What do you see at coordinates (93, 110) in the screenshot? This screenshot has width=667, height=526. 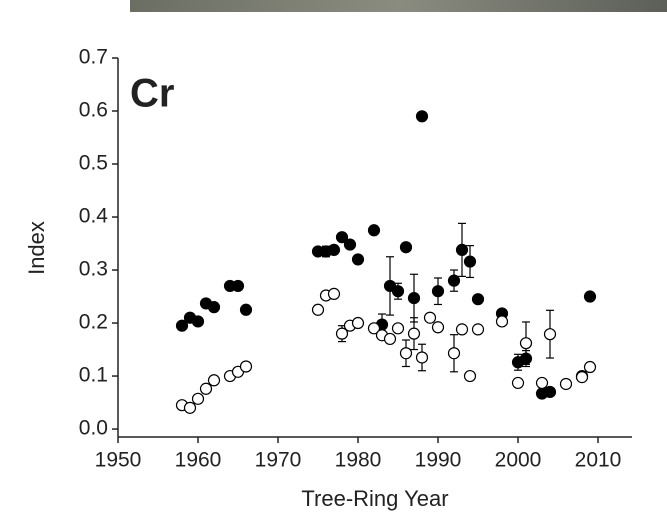 I see `y-tick-label: 0.6` at bounding box center [93, 110].